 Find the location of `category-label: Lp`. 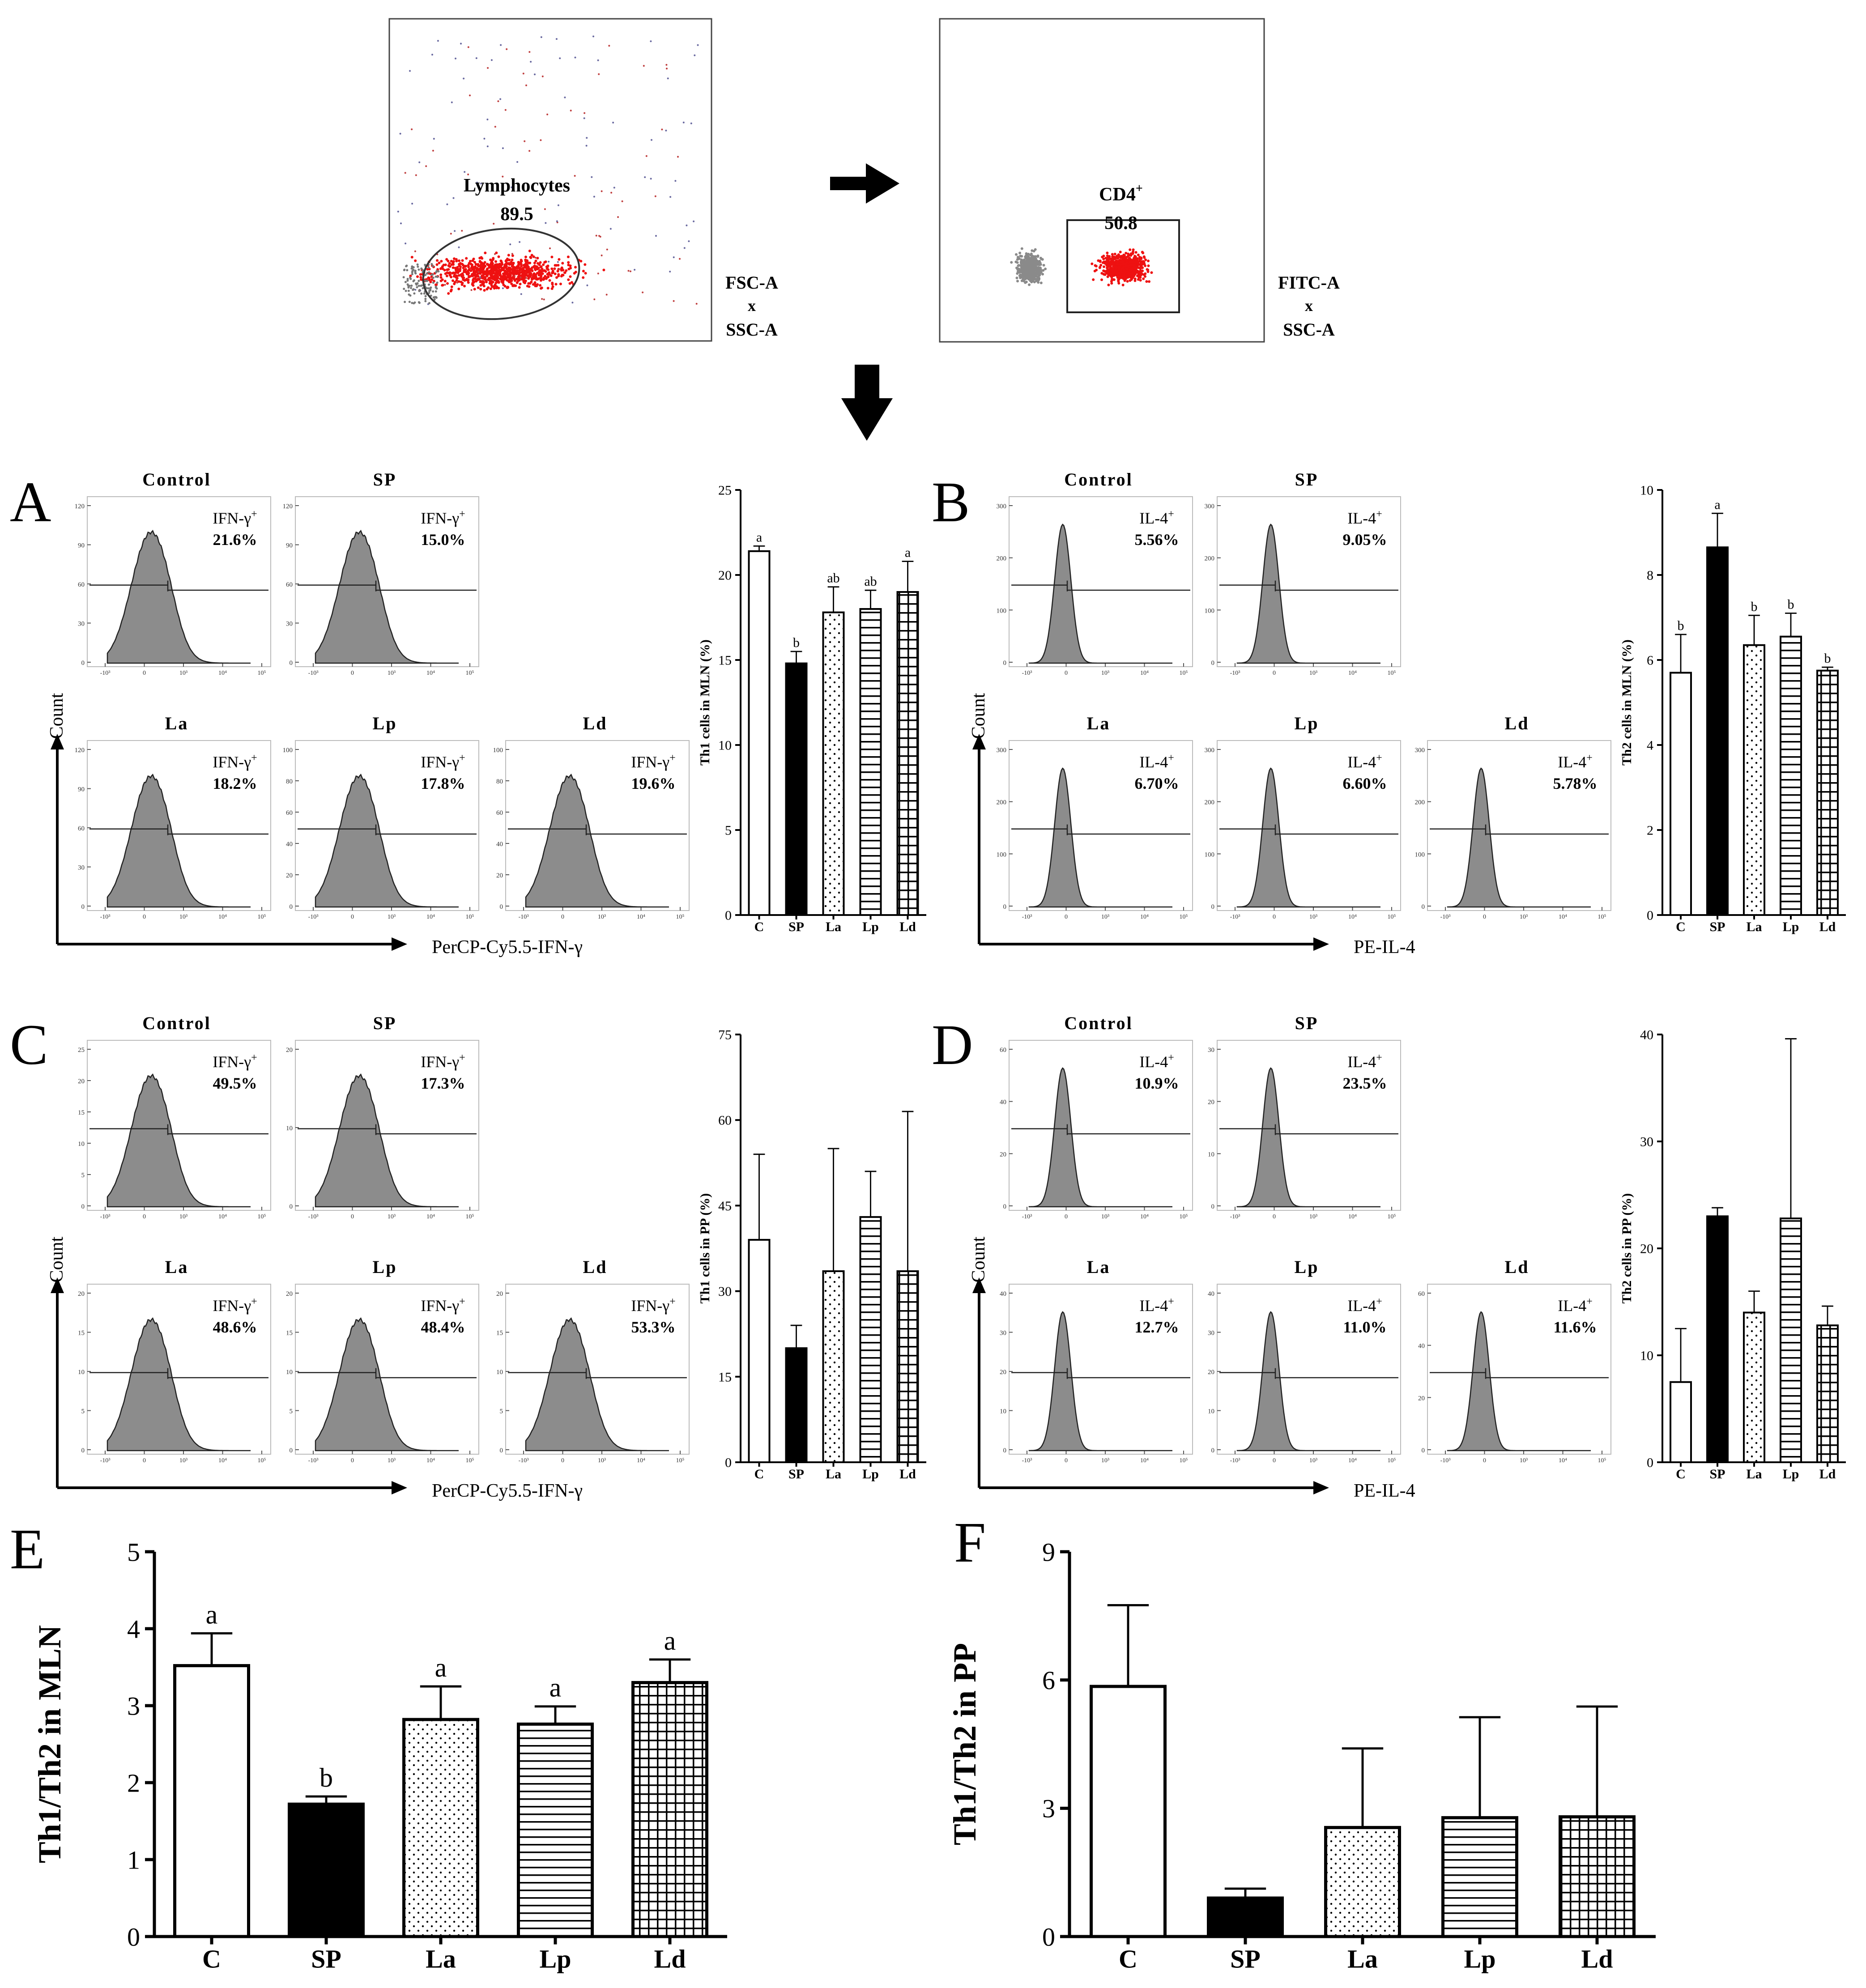

category-label: Lp is located at coordinates (871, 1474).